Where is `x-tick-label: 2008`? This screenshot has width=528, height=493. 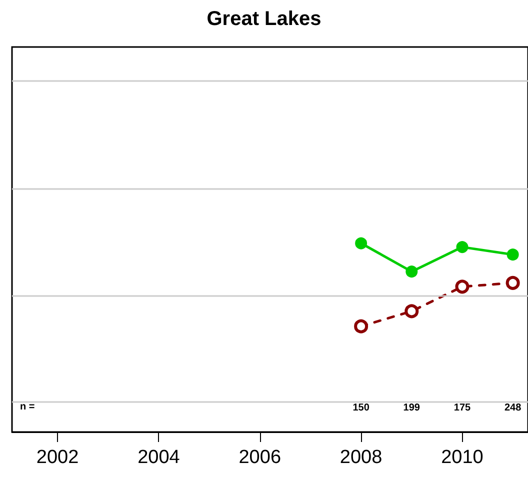 x-tick-label: 2008 is located at coordinates (361, 457).